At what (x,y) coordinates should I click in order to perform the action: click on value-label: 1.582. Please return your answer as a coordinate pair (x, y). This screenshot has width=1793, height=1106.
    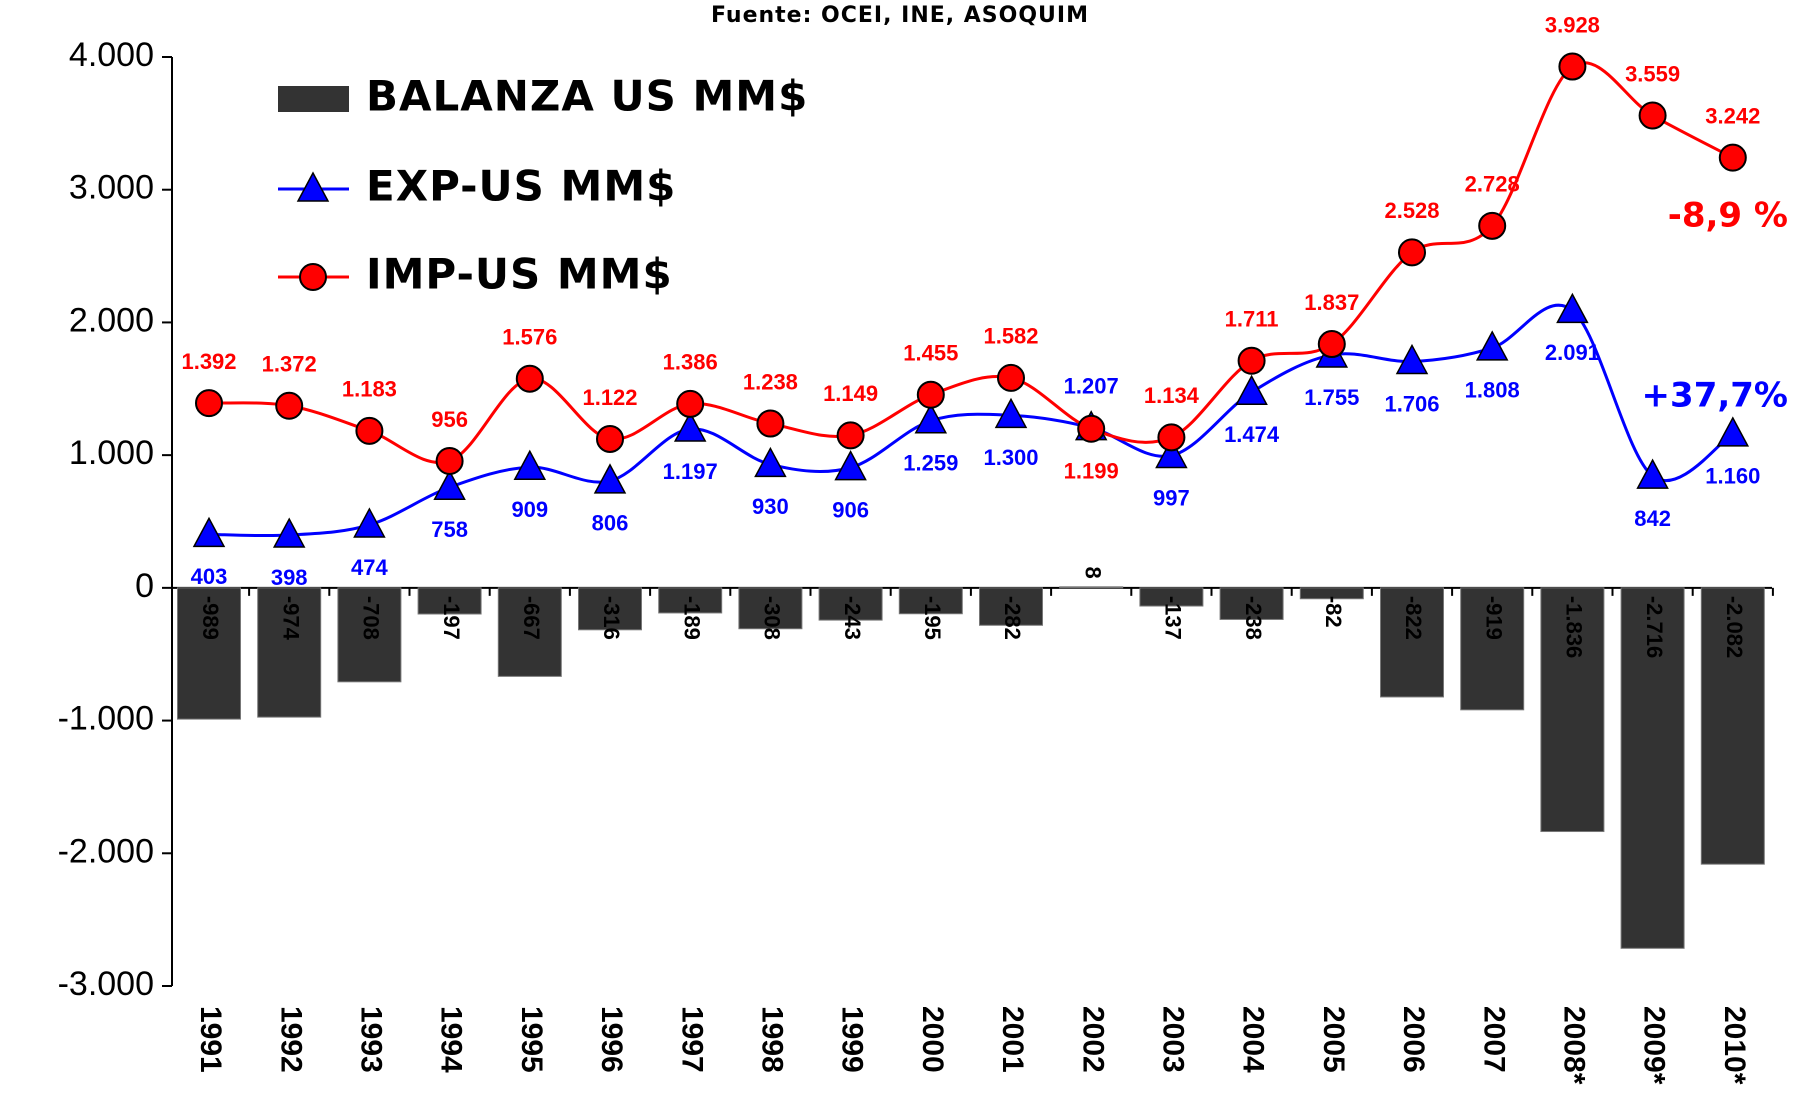
    Looking at the image, I should click on (1010, 336).